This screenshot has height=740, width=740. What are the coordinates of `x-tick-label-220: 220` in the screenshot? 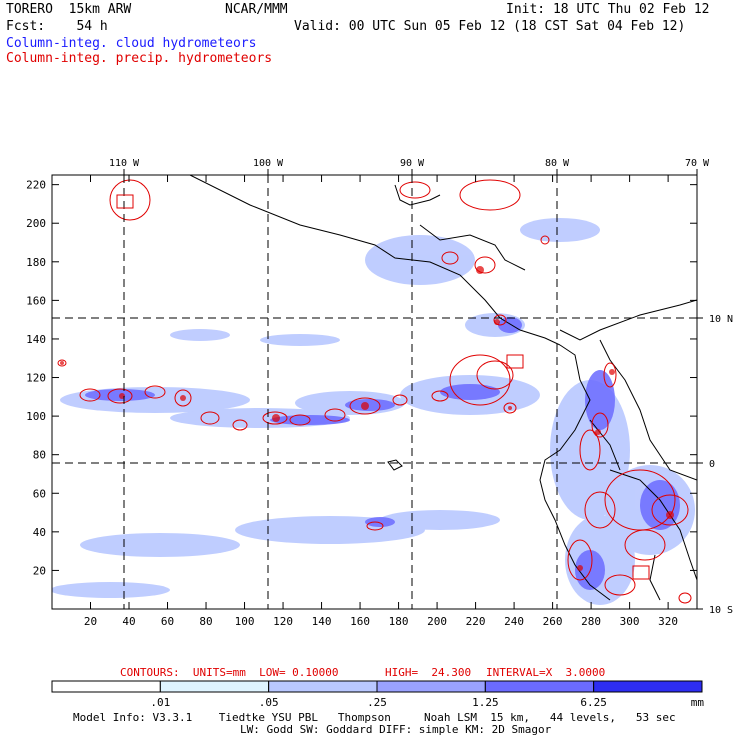 It's located at (476, 621).